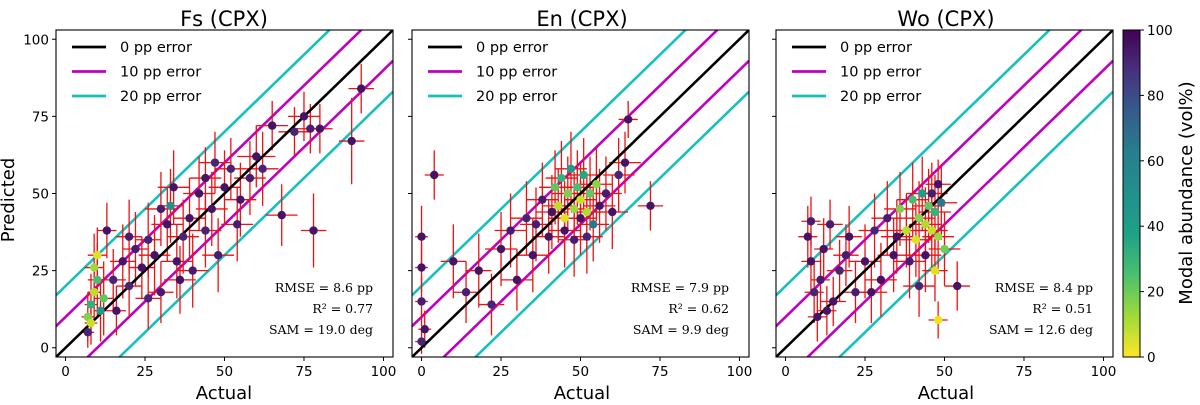 The height and width of the screenshot is (405, 1200). What do you see at coordinates (945, 19) in the screenshot?
I see `panel-title: Wo (CPX)` at bounding box center [945, 19].